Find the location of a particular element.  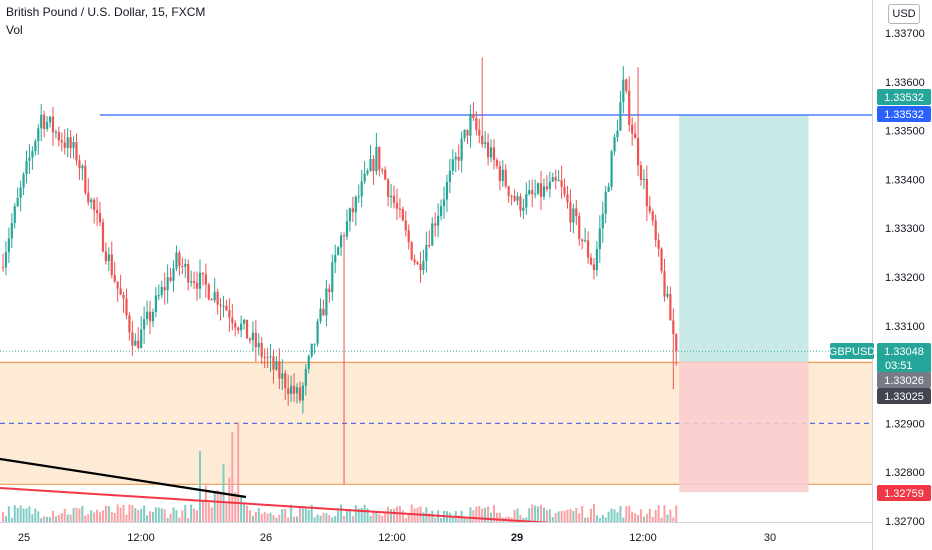

symbol-title: British Pound / U.S. Dollar, 15, FXCM is located at coordinates (106, 12).